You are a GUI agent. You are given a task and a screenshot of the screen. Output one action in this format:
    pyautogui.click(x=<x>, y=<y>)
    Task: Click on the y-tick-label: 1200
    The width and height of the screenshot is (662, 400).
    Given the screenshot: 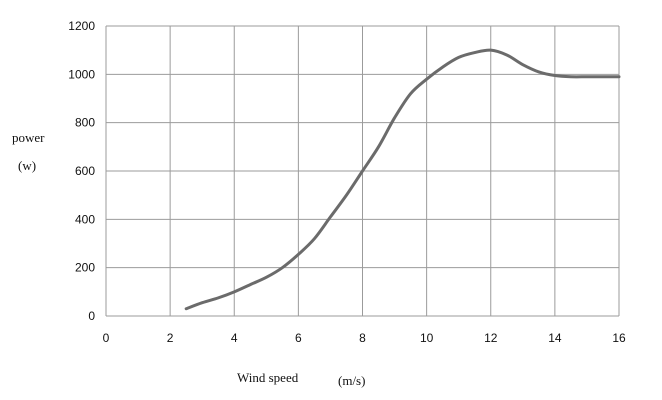 What is the action you would take?
    pyautogui.click(x=81, y=26)
    